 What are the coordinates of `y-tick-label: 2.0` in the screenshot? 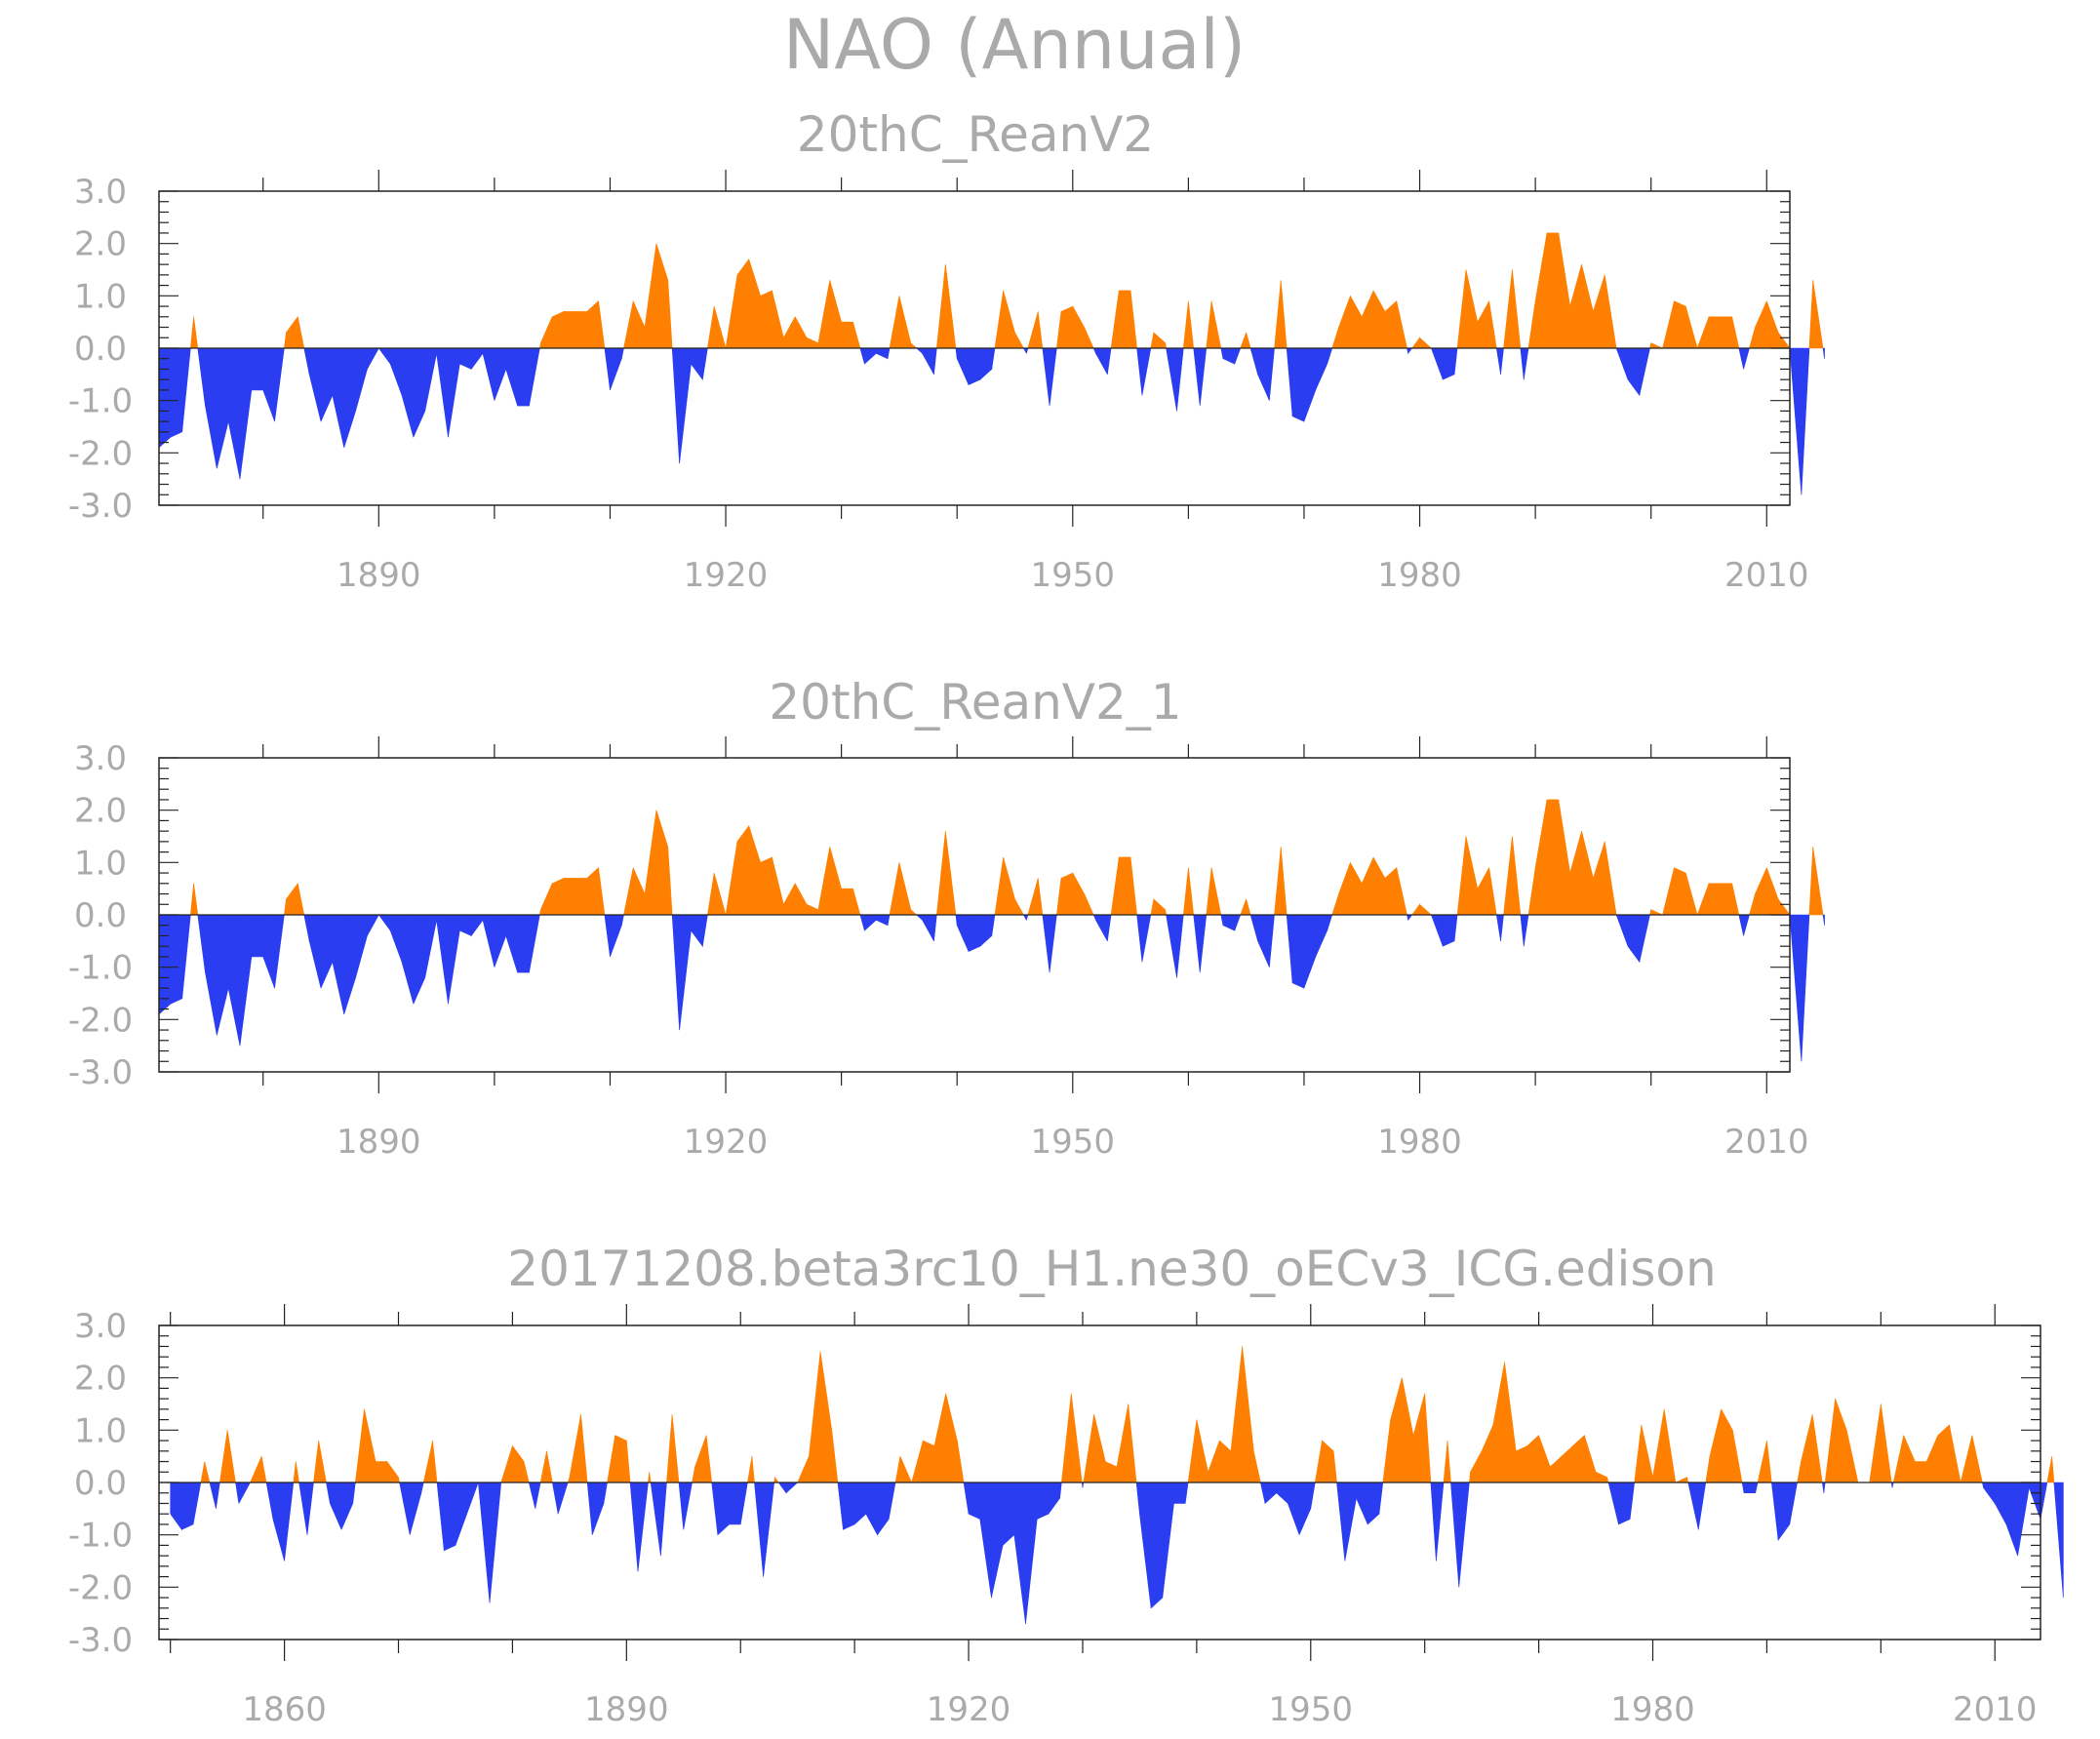 It's located at (100, 244).